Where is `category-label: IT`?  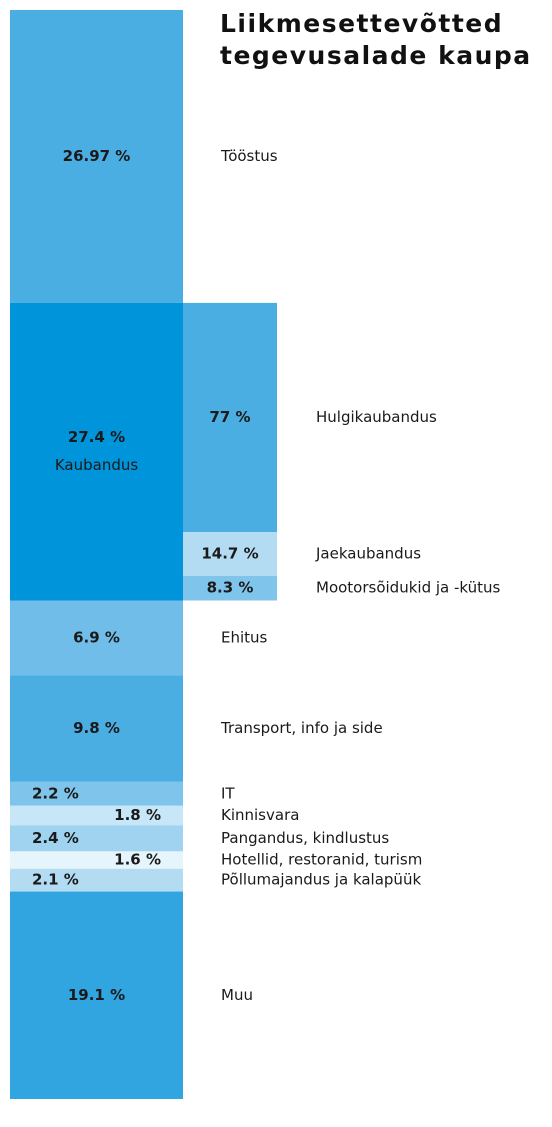
category-label: IT is located at coordinates (228, 793).